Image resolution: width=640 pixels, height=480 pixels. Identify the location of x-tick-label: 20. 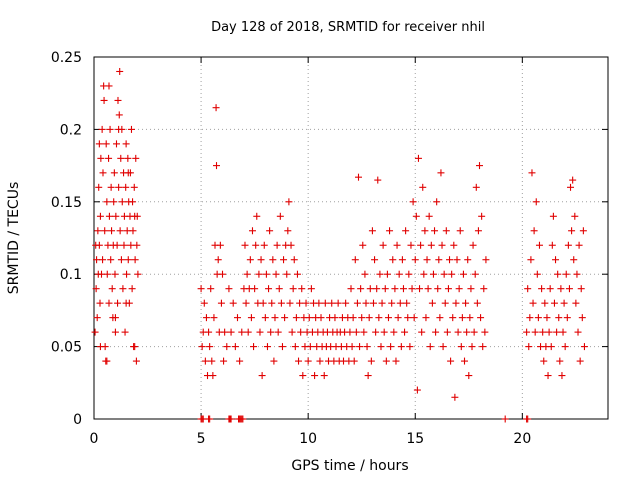
(522, 439).